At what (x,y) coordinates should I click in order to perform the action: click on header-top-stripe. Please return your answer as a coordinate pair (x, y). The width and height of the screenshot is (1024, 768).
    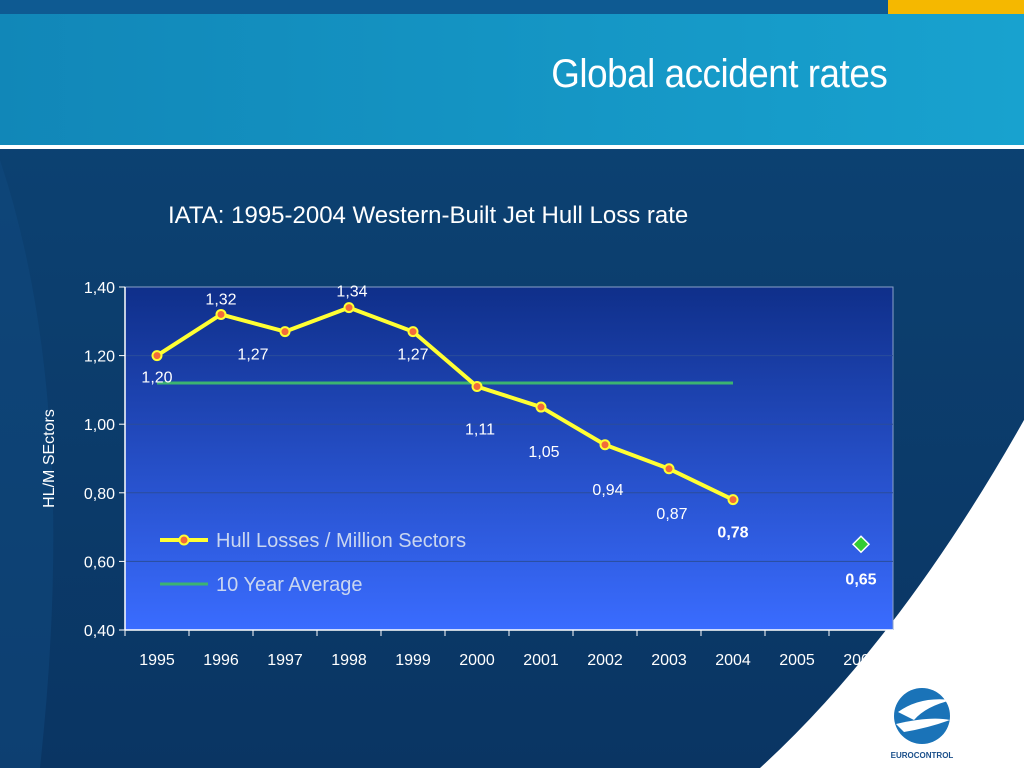
    Looking at the image, I should click on (512, 7).